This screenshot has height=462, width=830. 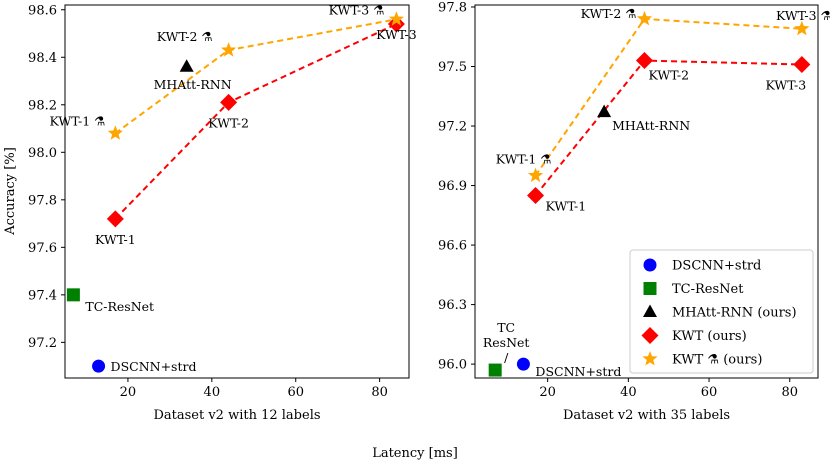 What do you see at coordinates (709, 336) in the screenshot?
I see `legend-entry: KWT (ours)` at bounding box center [709, 336].